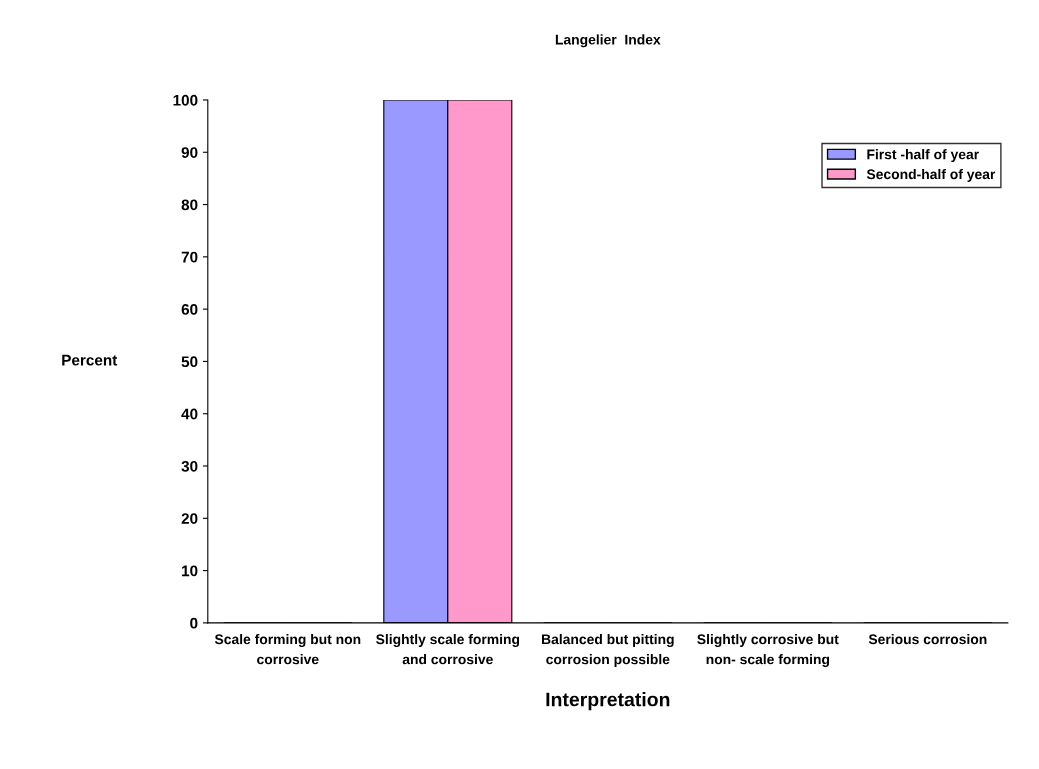 The height and width of the screenshot is (769, 1039). I want to click on y-tick-label: 10, so click(190, 571).